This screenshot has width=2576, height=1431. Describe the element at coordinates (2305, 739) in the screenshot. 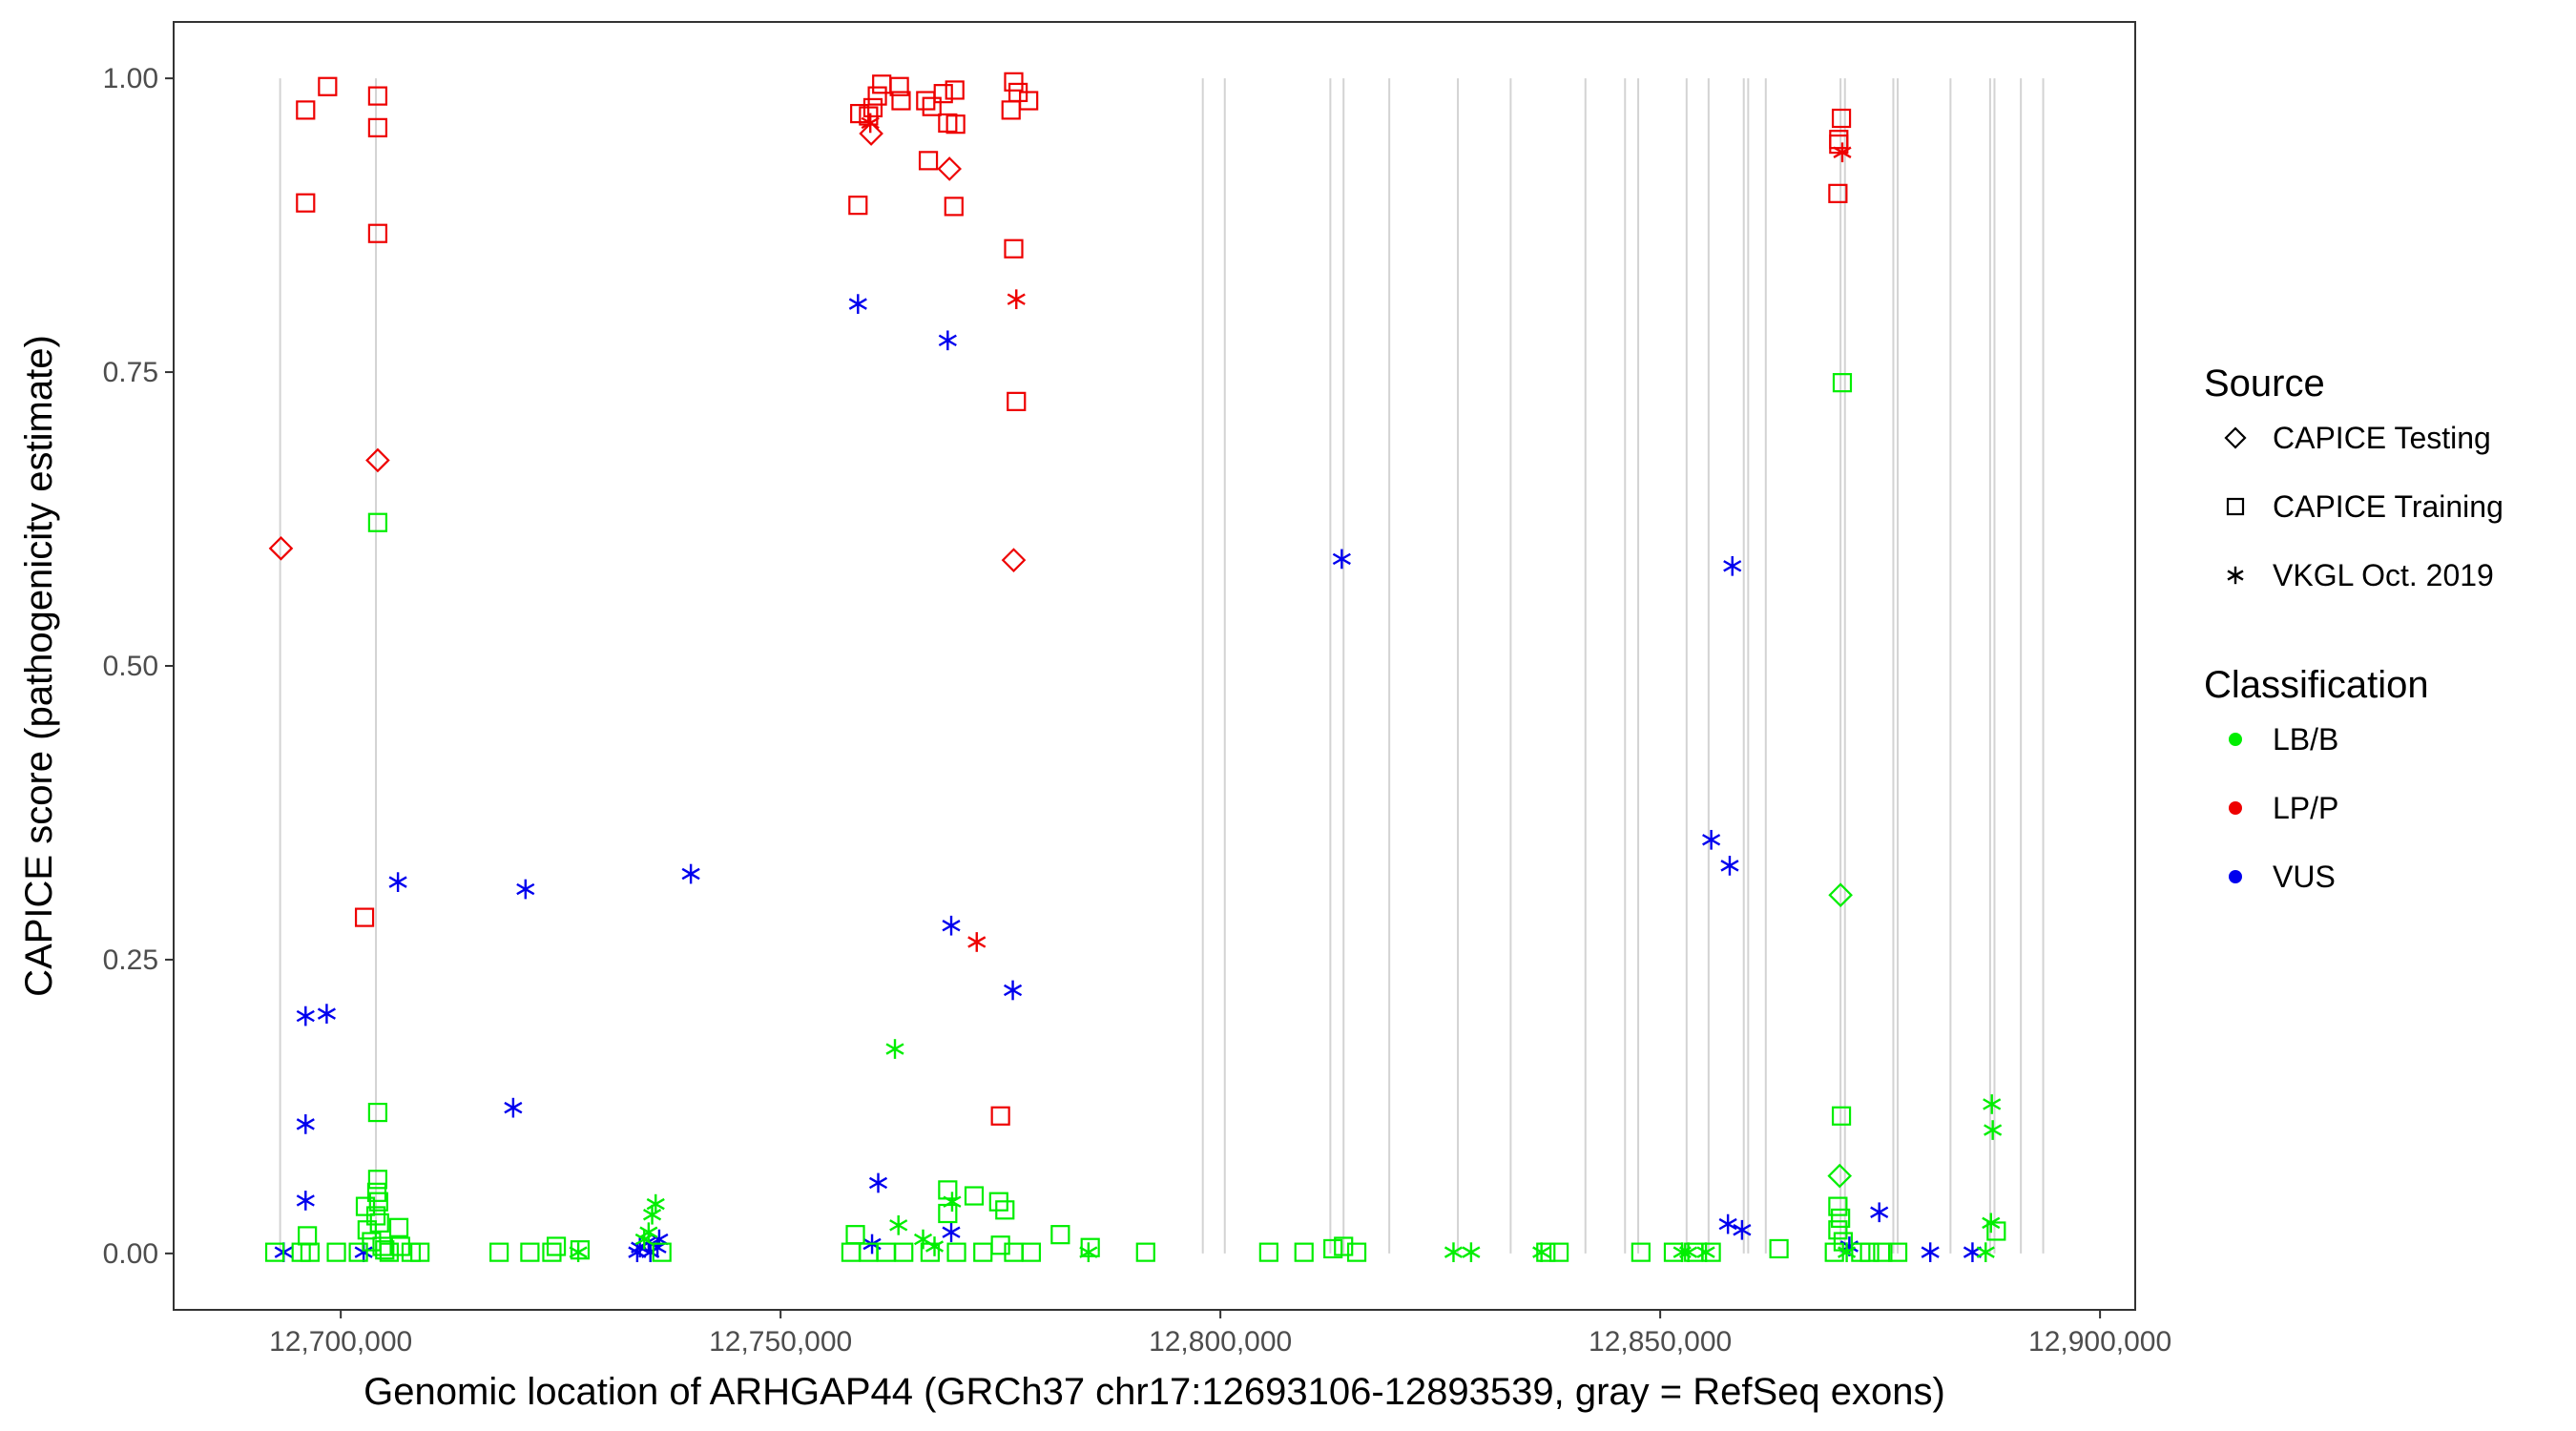

I see `legend-label: LB/B` at that location.